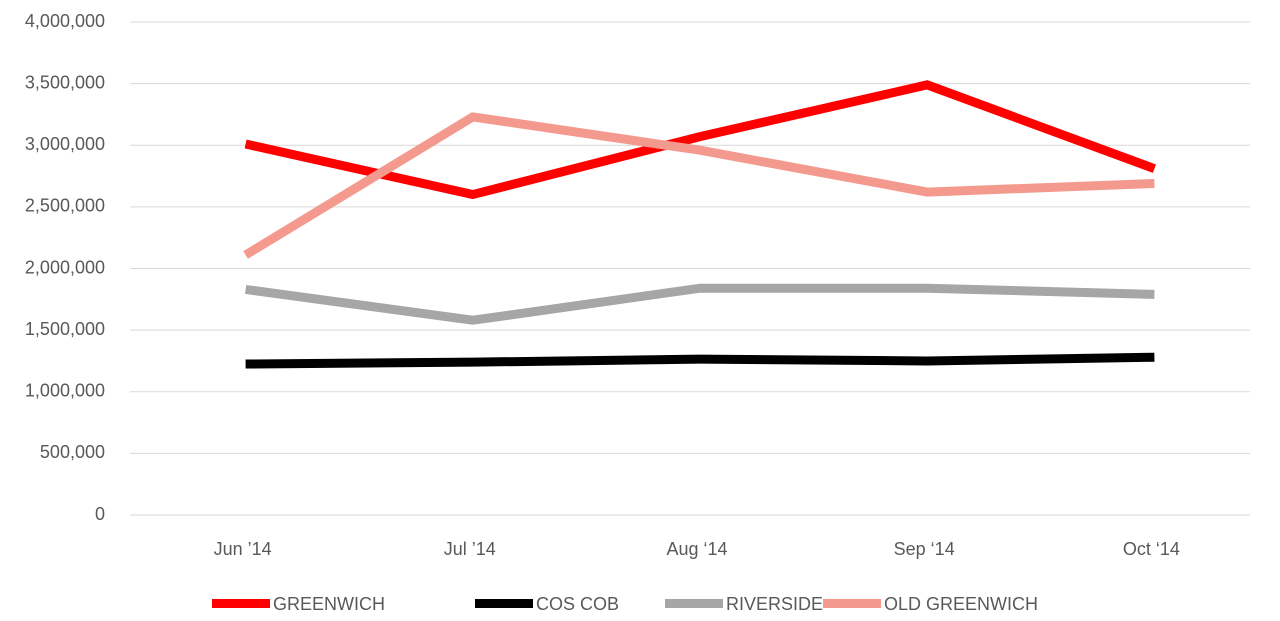  I want to click on x-tick-label: Jun ’14, so click(243, 549).